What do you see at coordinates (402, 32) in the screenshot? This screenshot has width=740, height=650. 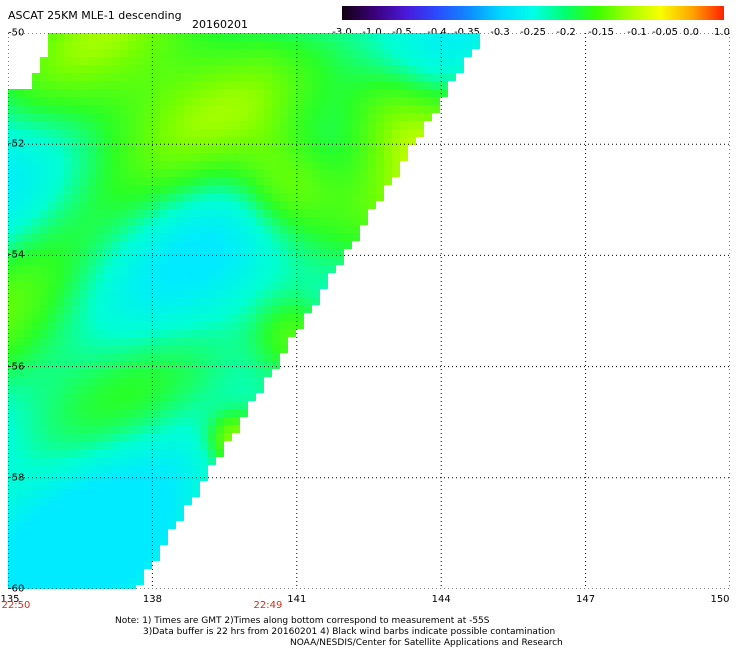 I see `scale-label: -0.5` at bounding box center [402, 32].